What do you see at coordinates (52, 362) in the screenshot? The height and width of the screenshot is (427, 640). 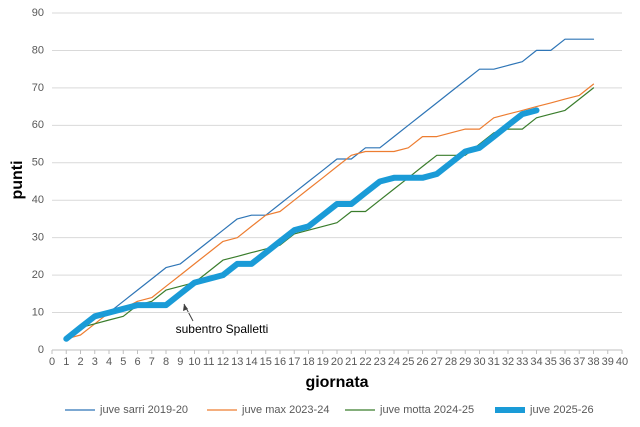 I see `x-tick-label: 0` at bounding box center [52, 362].